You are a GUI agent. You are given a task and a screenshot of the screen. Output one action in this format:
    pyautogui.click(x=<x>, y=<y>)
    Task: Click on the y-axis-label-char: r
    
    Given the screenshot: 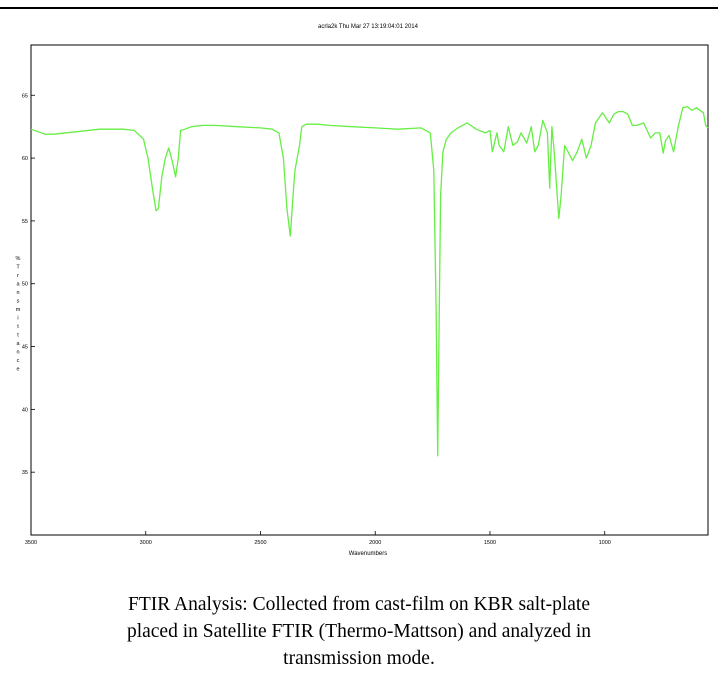 What is the action you would take?
    pyautogui.click(x=18, y=276)
    